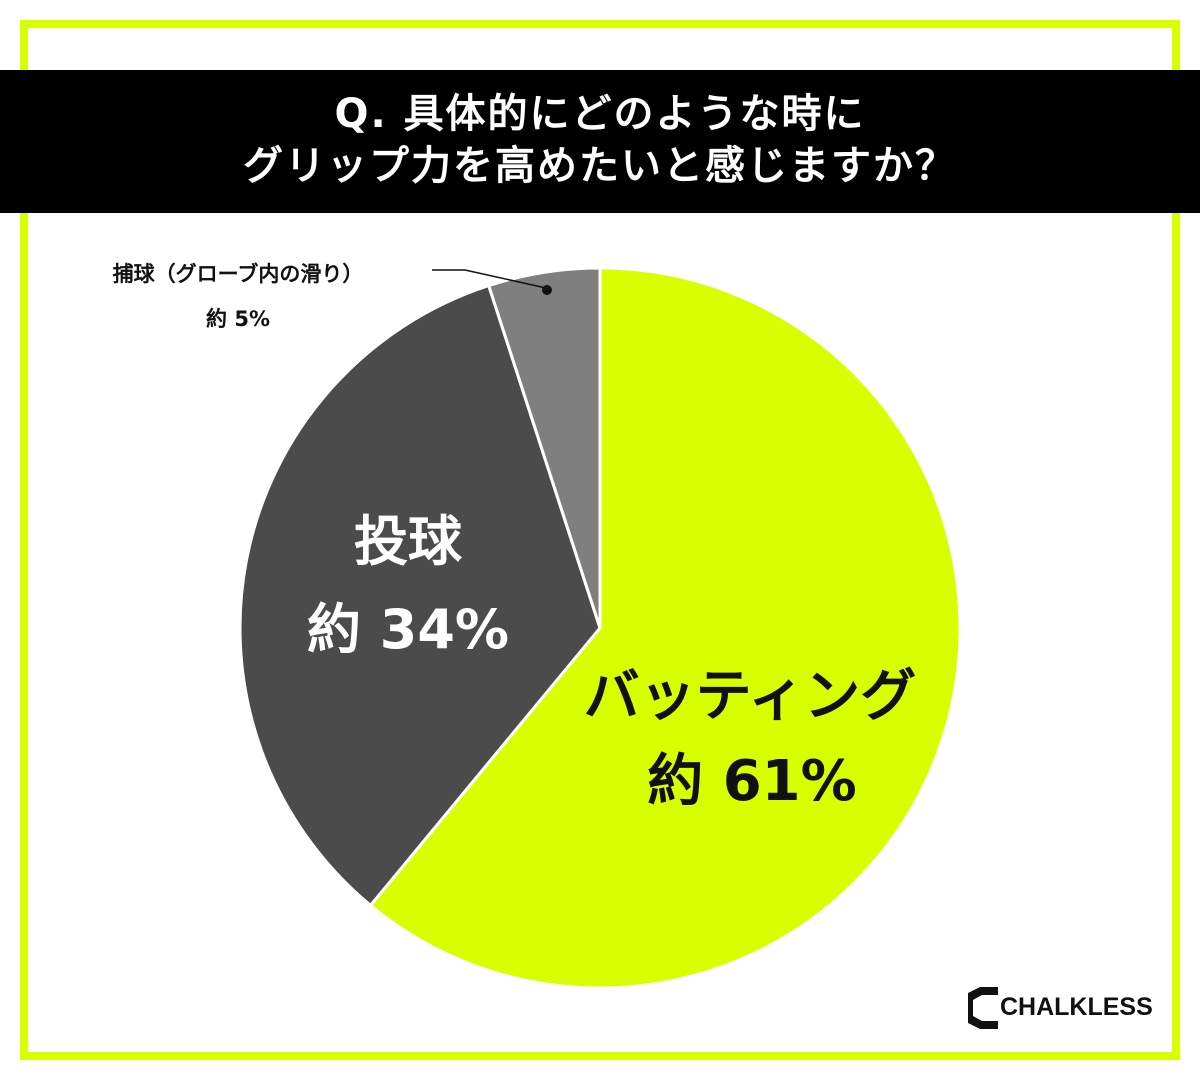 The image size is (1200, 1080). What do you see at coordinates (752, 781) in the screenshot?
I see `batting-value: 約 61%` at bounding box center [752, 781].